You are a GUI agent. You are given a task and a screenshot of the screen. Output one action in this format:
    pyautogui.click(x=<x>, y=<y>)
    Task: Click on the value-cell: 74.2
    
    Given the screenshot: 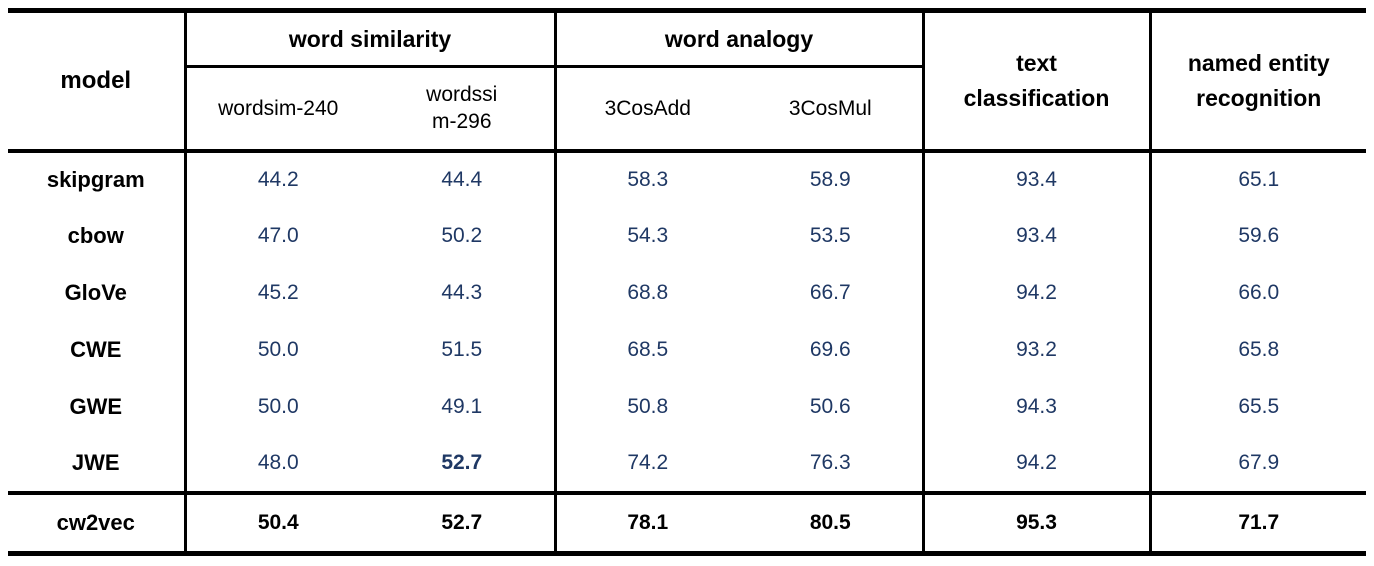 What is the action you would take?
    pyautogui.click(x=648, y=462)
    